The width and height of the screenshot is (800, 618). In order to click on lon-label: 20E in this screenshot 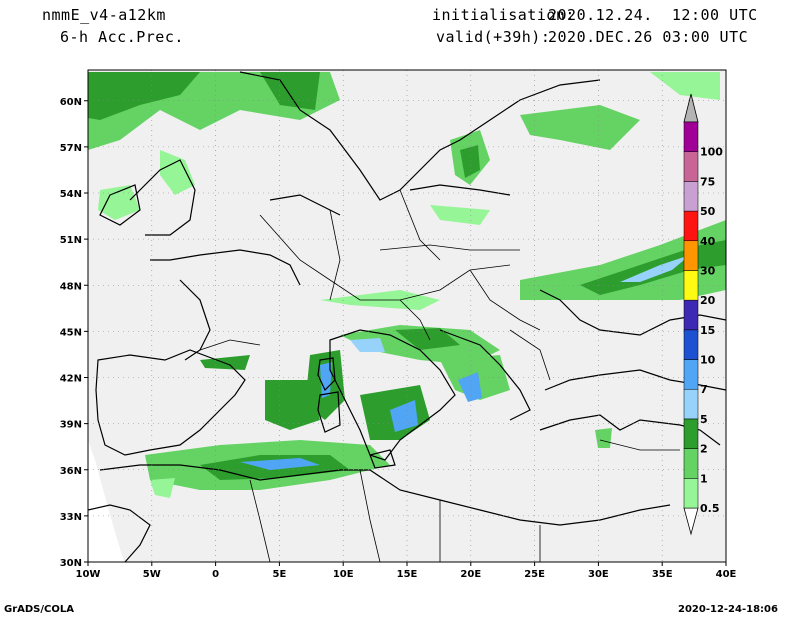, I will do `click(470, 574)`.